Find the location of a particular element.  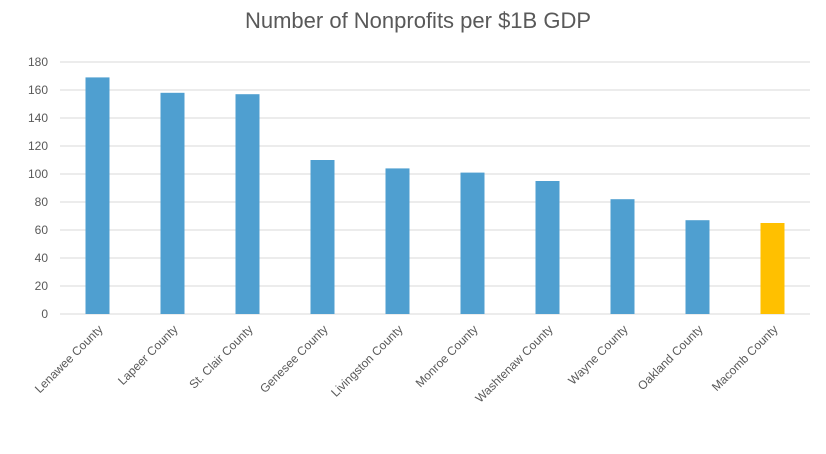

y-tick-label: 120 is located at coordinates (38, 146).